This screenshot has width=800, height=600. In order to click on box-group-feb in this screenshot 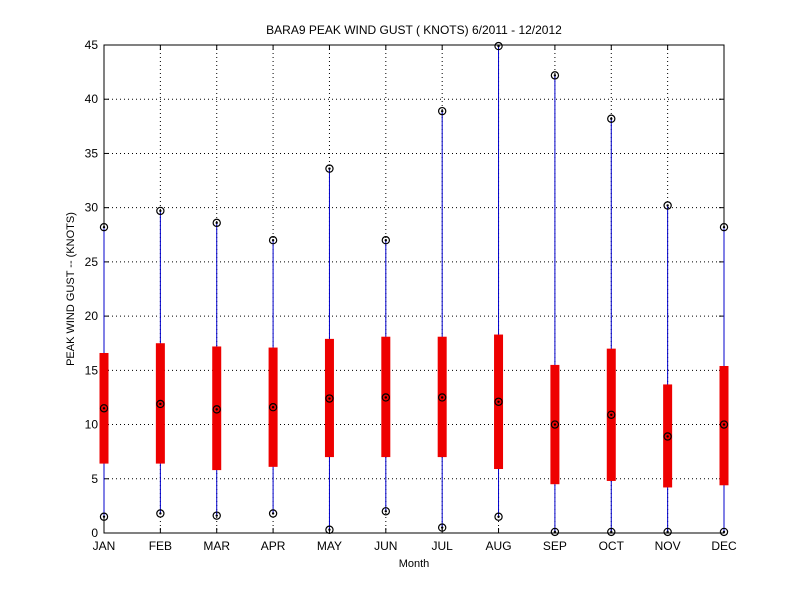, I will do `click(160, 362)`.